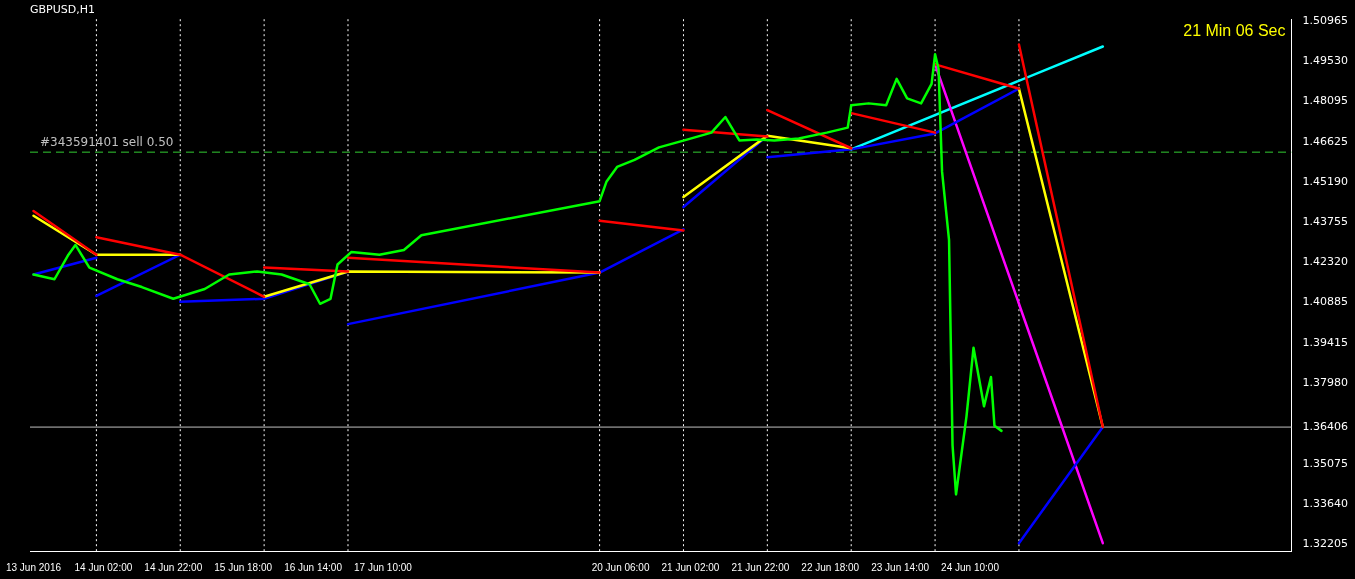 The image size is (1355, 579). Describe the element at coordinates (970, 567) in the screenshot. I see `x-tick-label: 24 Jun 10:00` at that location.